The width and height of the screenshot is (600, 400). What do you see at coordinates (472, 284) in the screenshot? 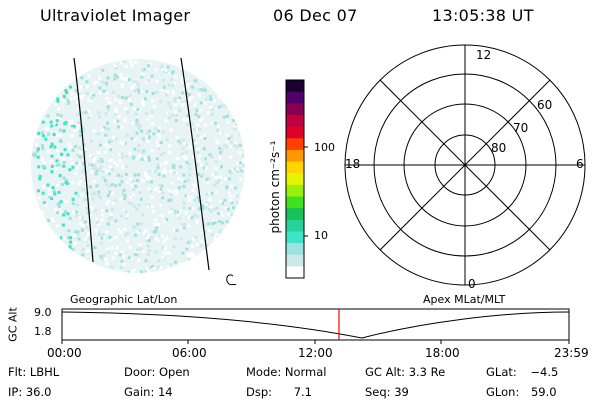
I see `mlt-label-0: 0` at bounding box center [472, 284].